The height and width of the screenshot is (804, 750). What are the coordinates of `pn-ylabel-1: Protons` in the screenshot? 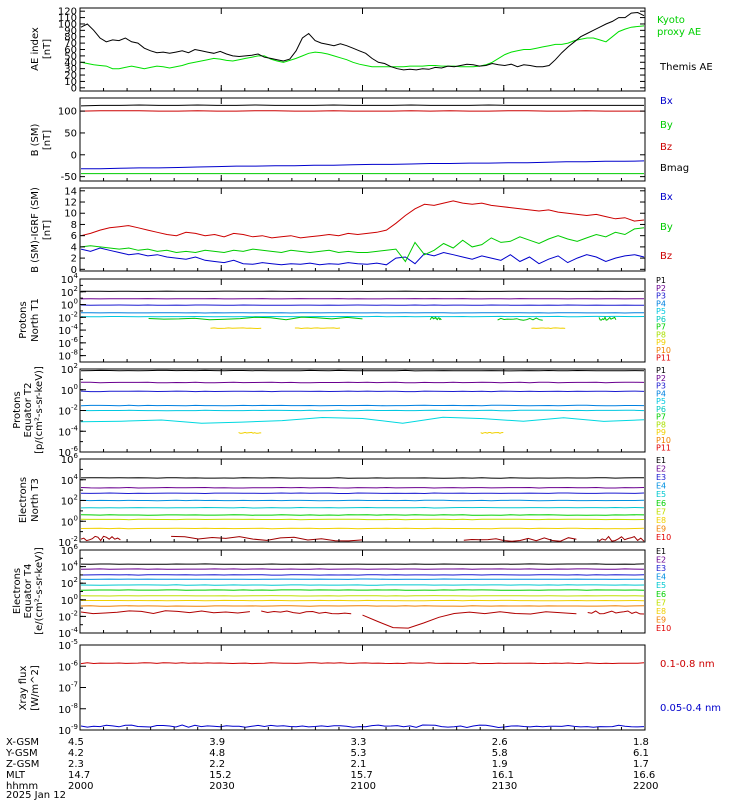 It's located at (23, 319).